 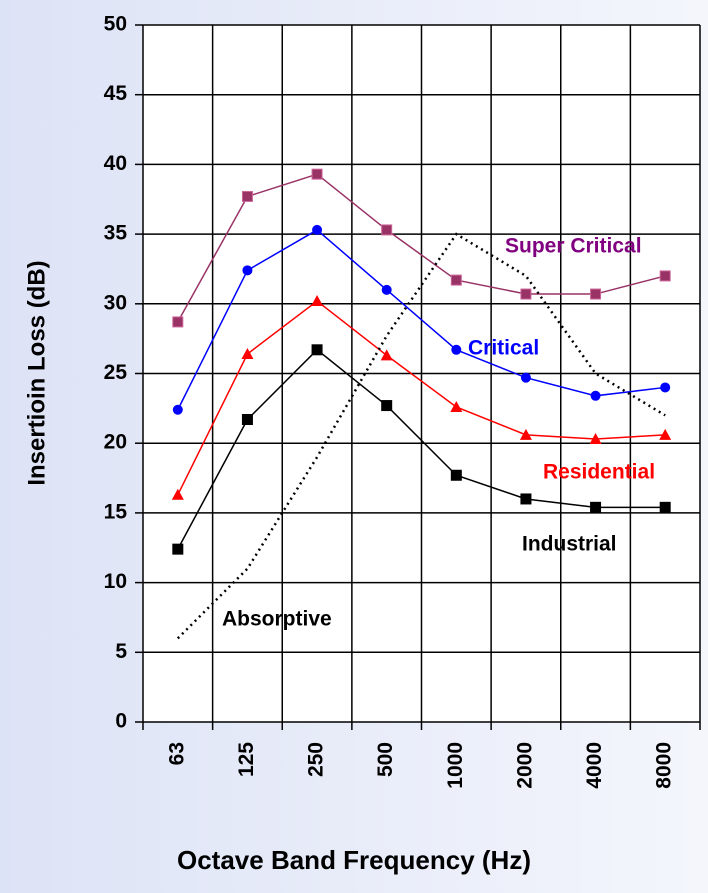 What do you see at coordinates (599, 472) in the screenshot?
I see `series-label: Residential` at bounding box center [599, 472].